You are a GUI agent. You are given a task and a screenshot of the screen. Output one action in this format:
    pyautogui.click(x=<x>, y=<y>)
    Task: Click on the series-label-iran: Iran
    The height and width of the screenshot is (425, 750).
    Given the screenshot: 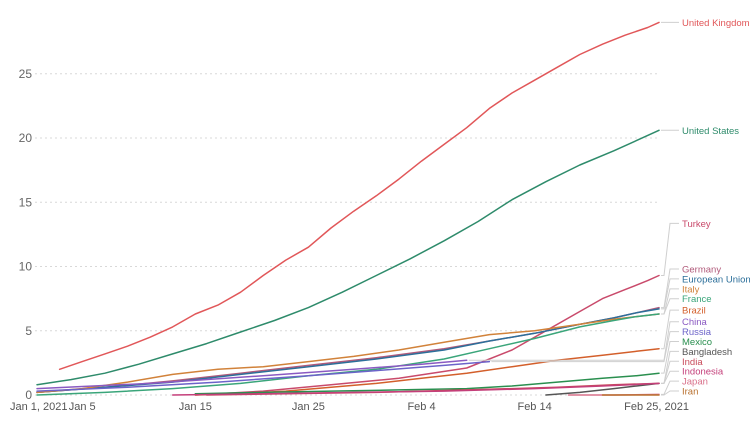 What is the action you would take?
    pyautogui.click(x=690, y=392)
    